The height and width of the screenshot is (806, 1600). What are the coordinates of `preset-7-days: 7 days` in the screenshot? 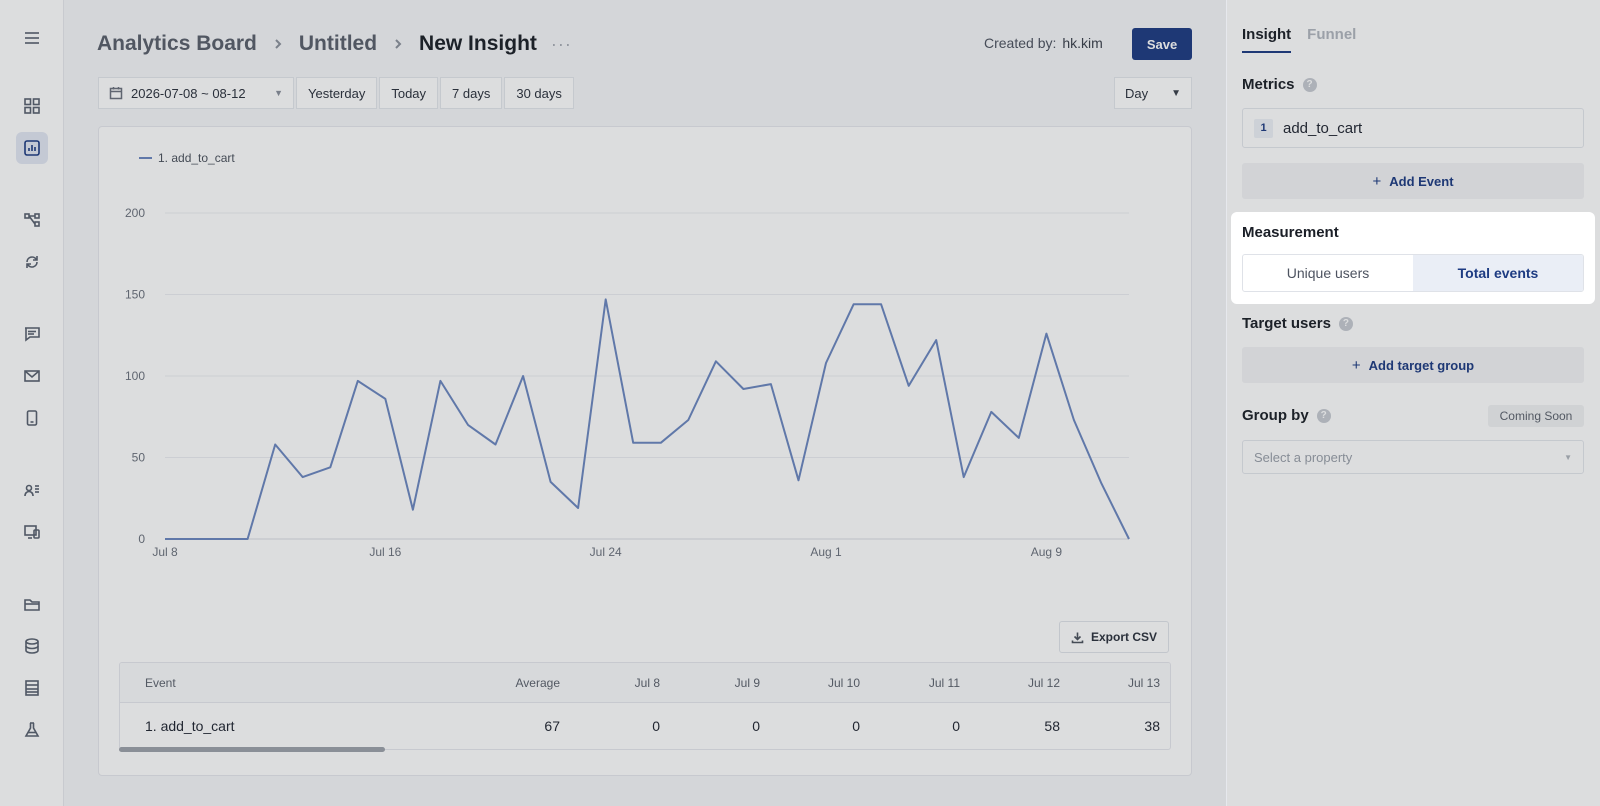 It's located at (471, 93).